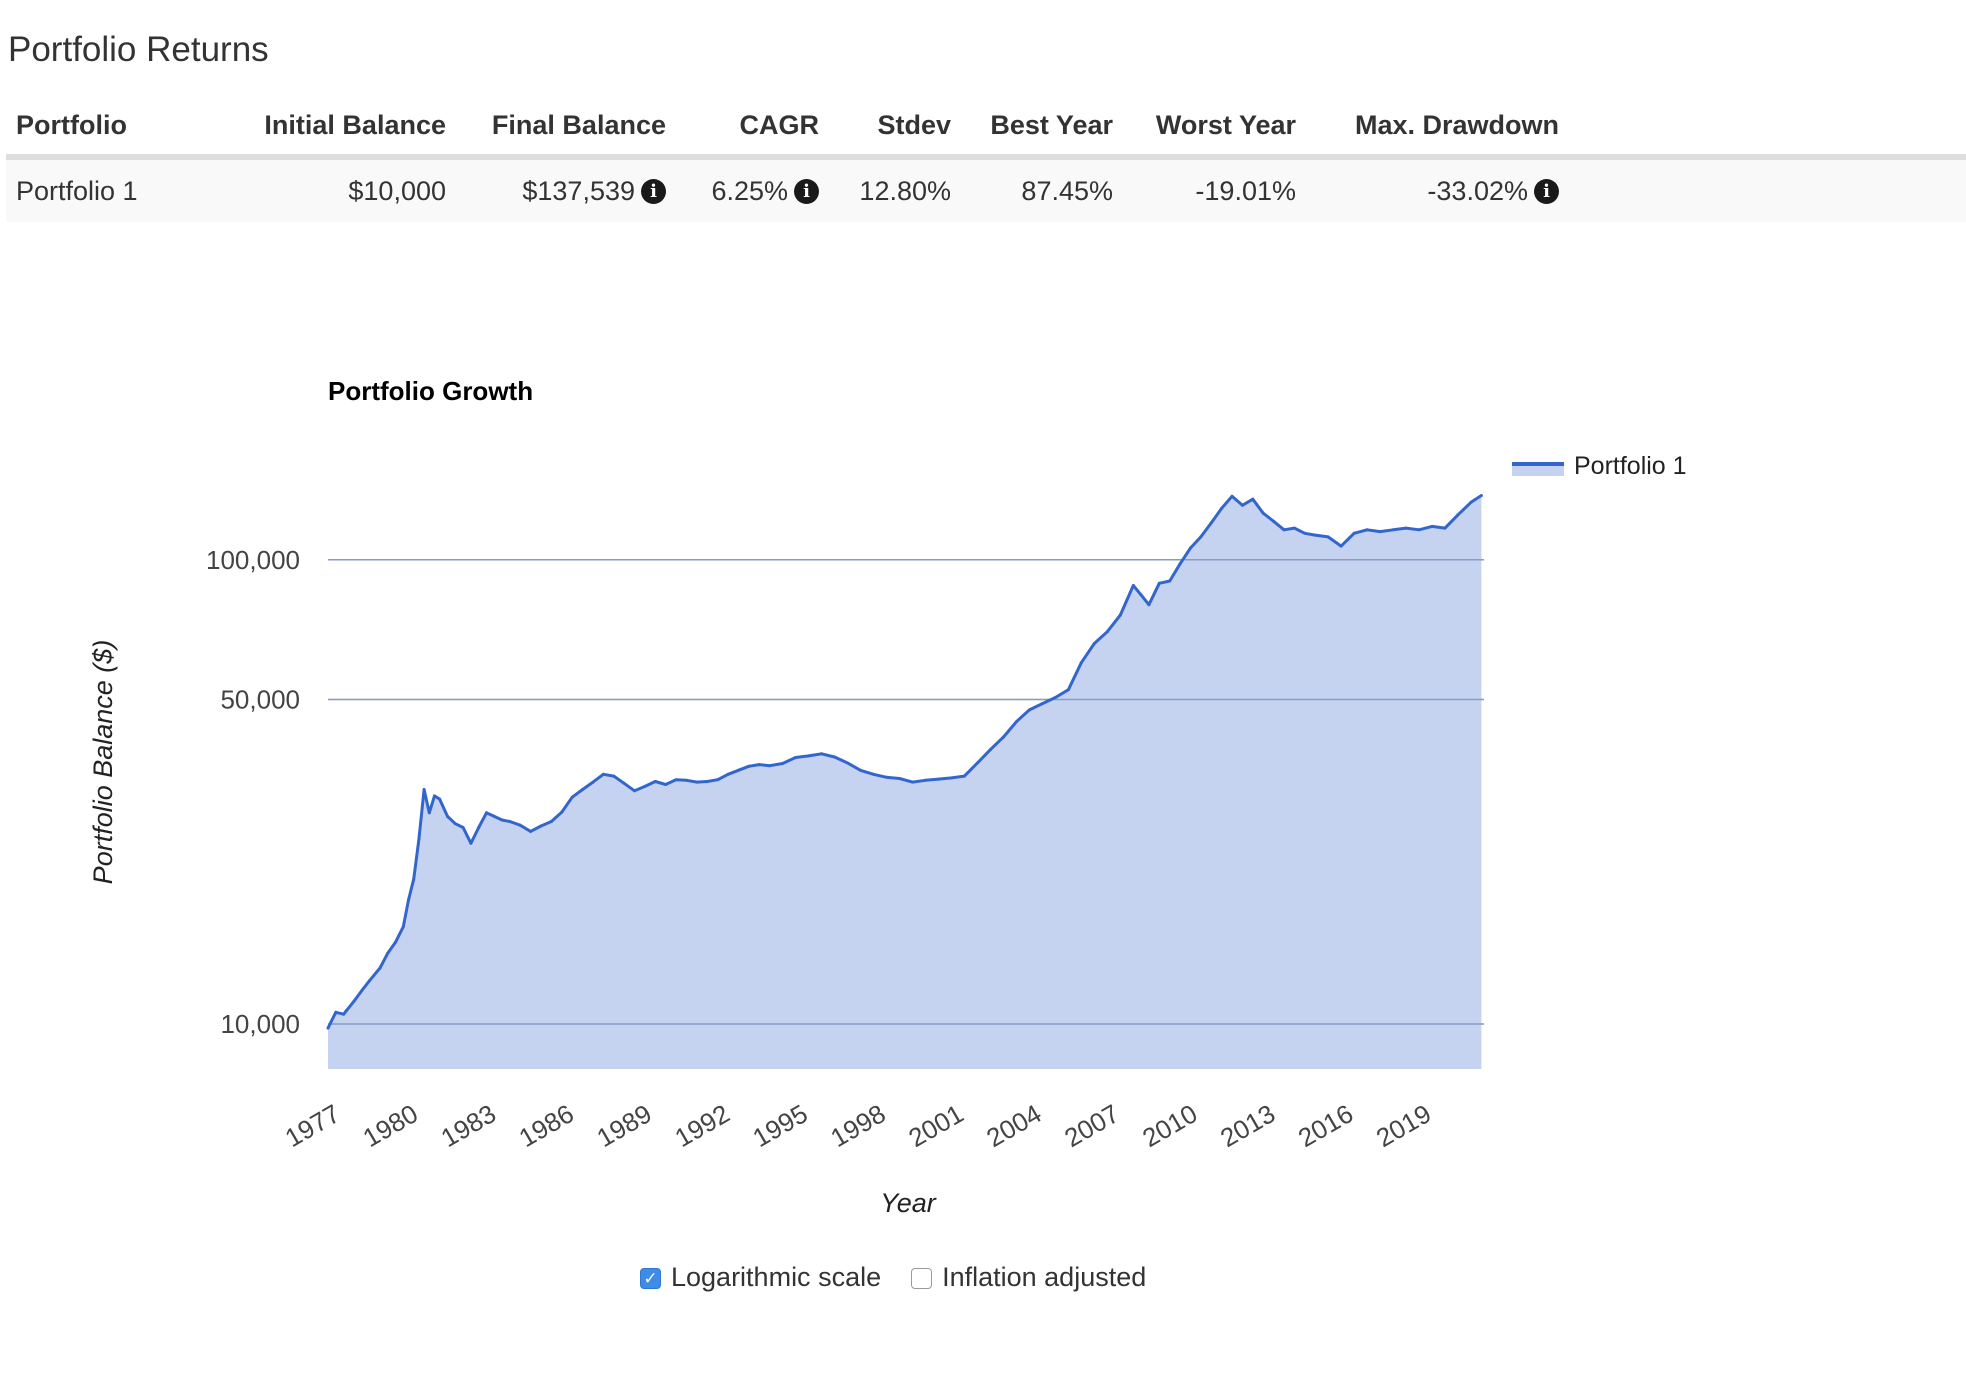 This screenshot has width=1966, height=1382. I want to click on y-tick-label: 100,000, so click(253, 560).